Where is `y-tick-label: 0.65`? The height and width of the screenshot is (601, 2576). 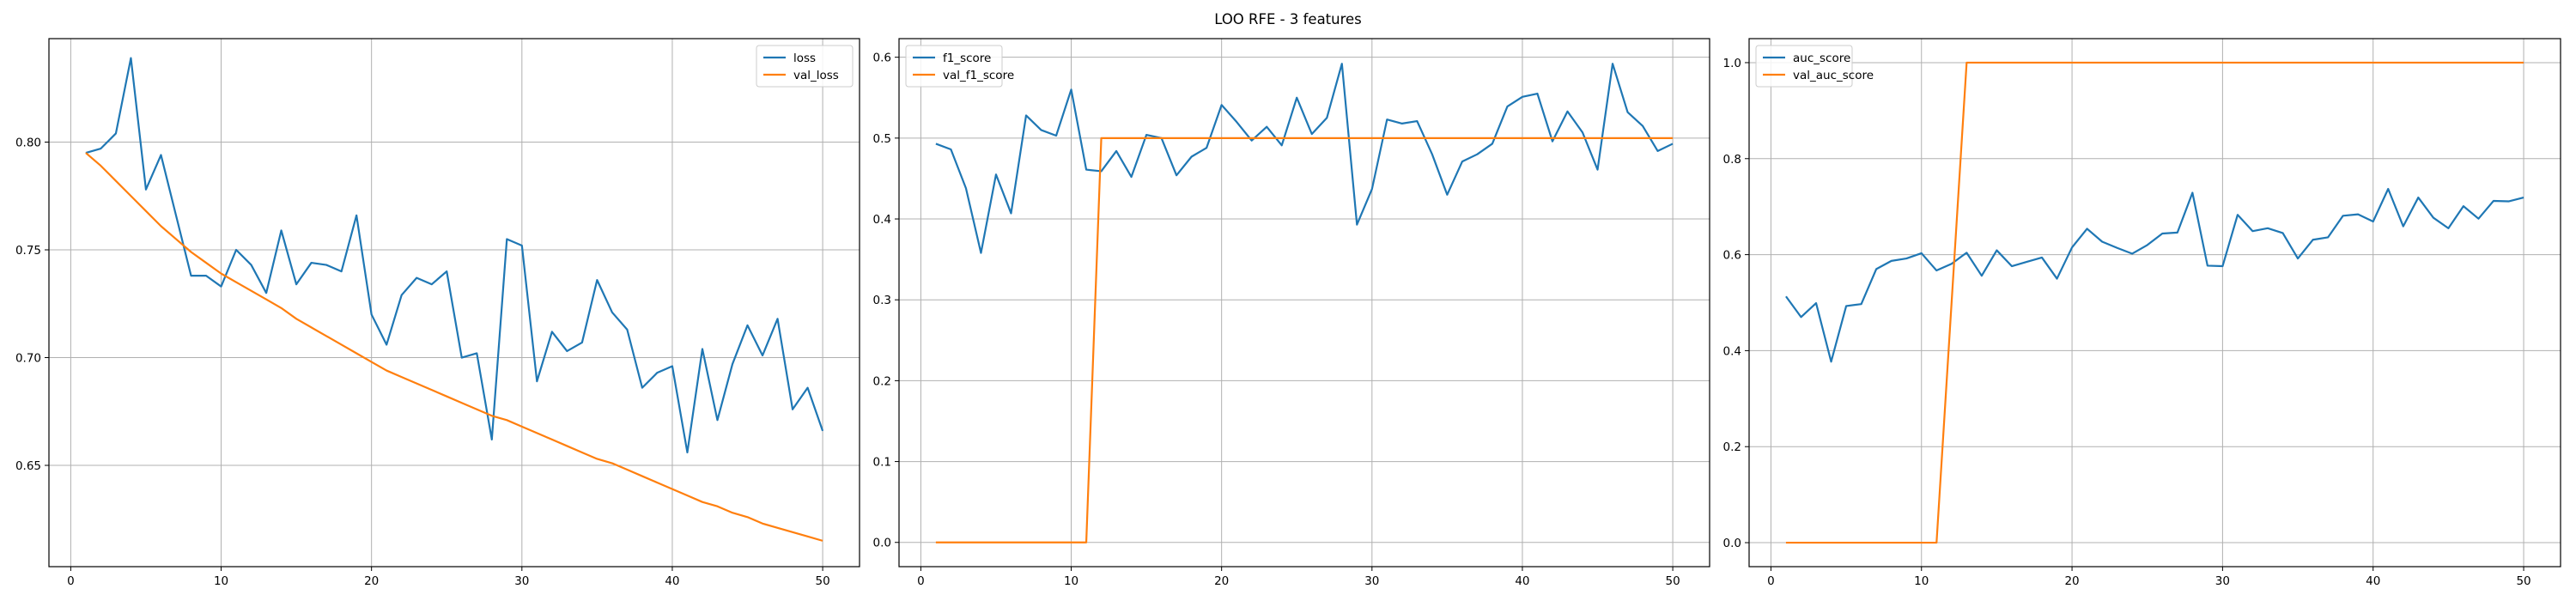 y-tick-label: 0.65 is located at coordinates (28, 466).